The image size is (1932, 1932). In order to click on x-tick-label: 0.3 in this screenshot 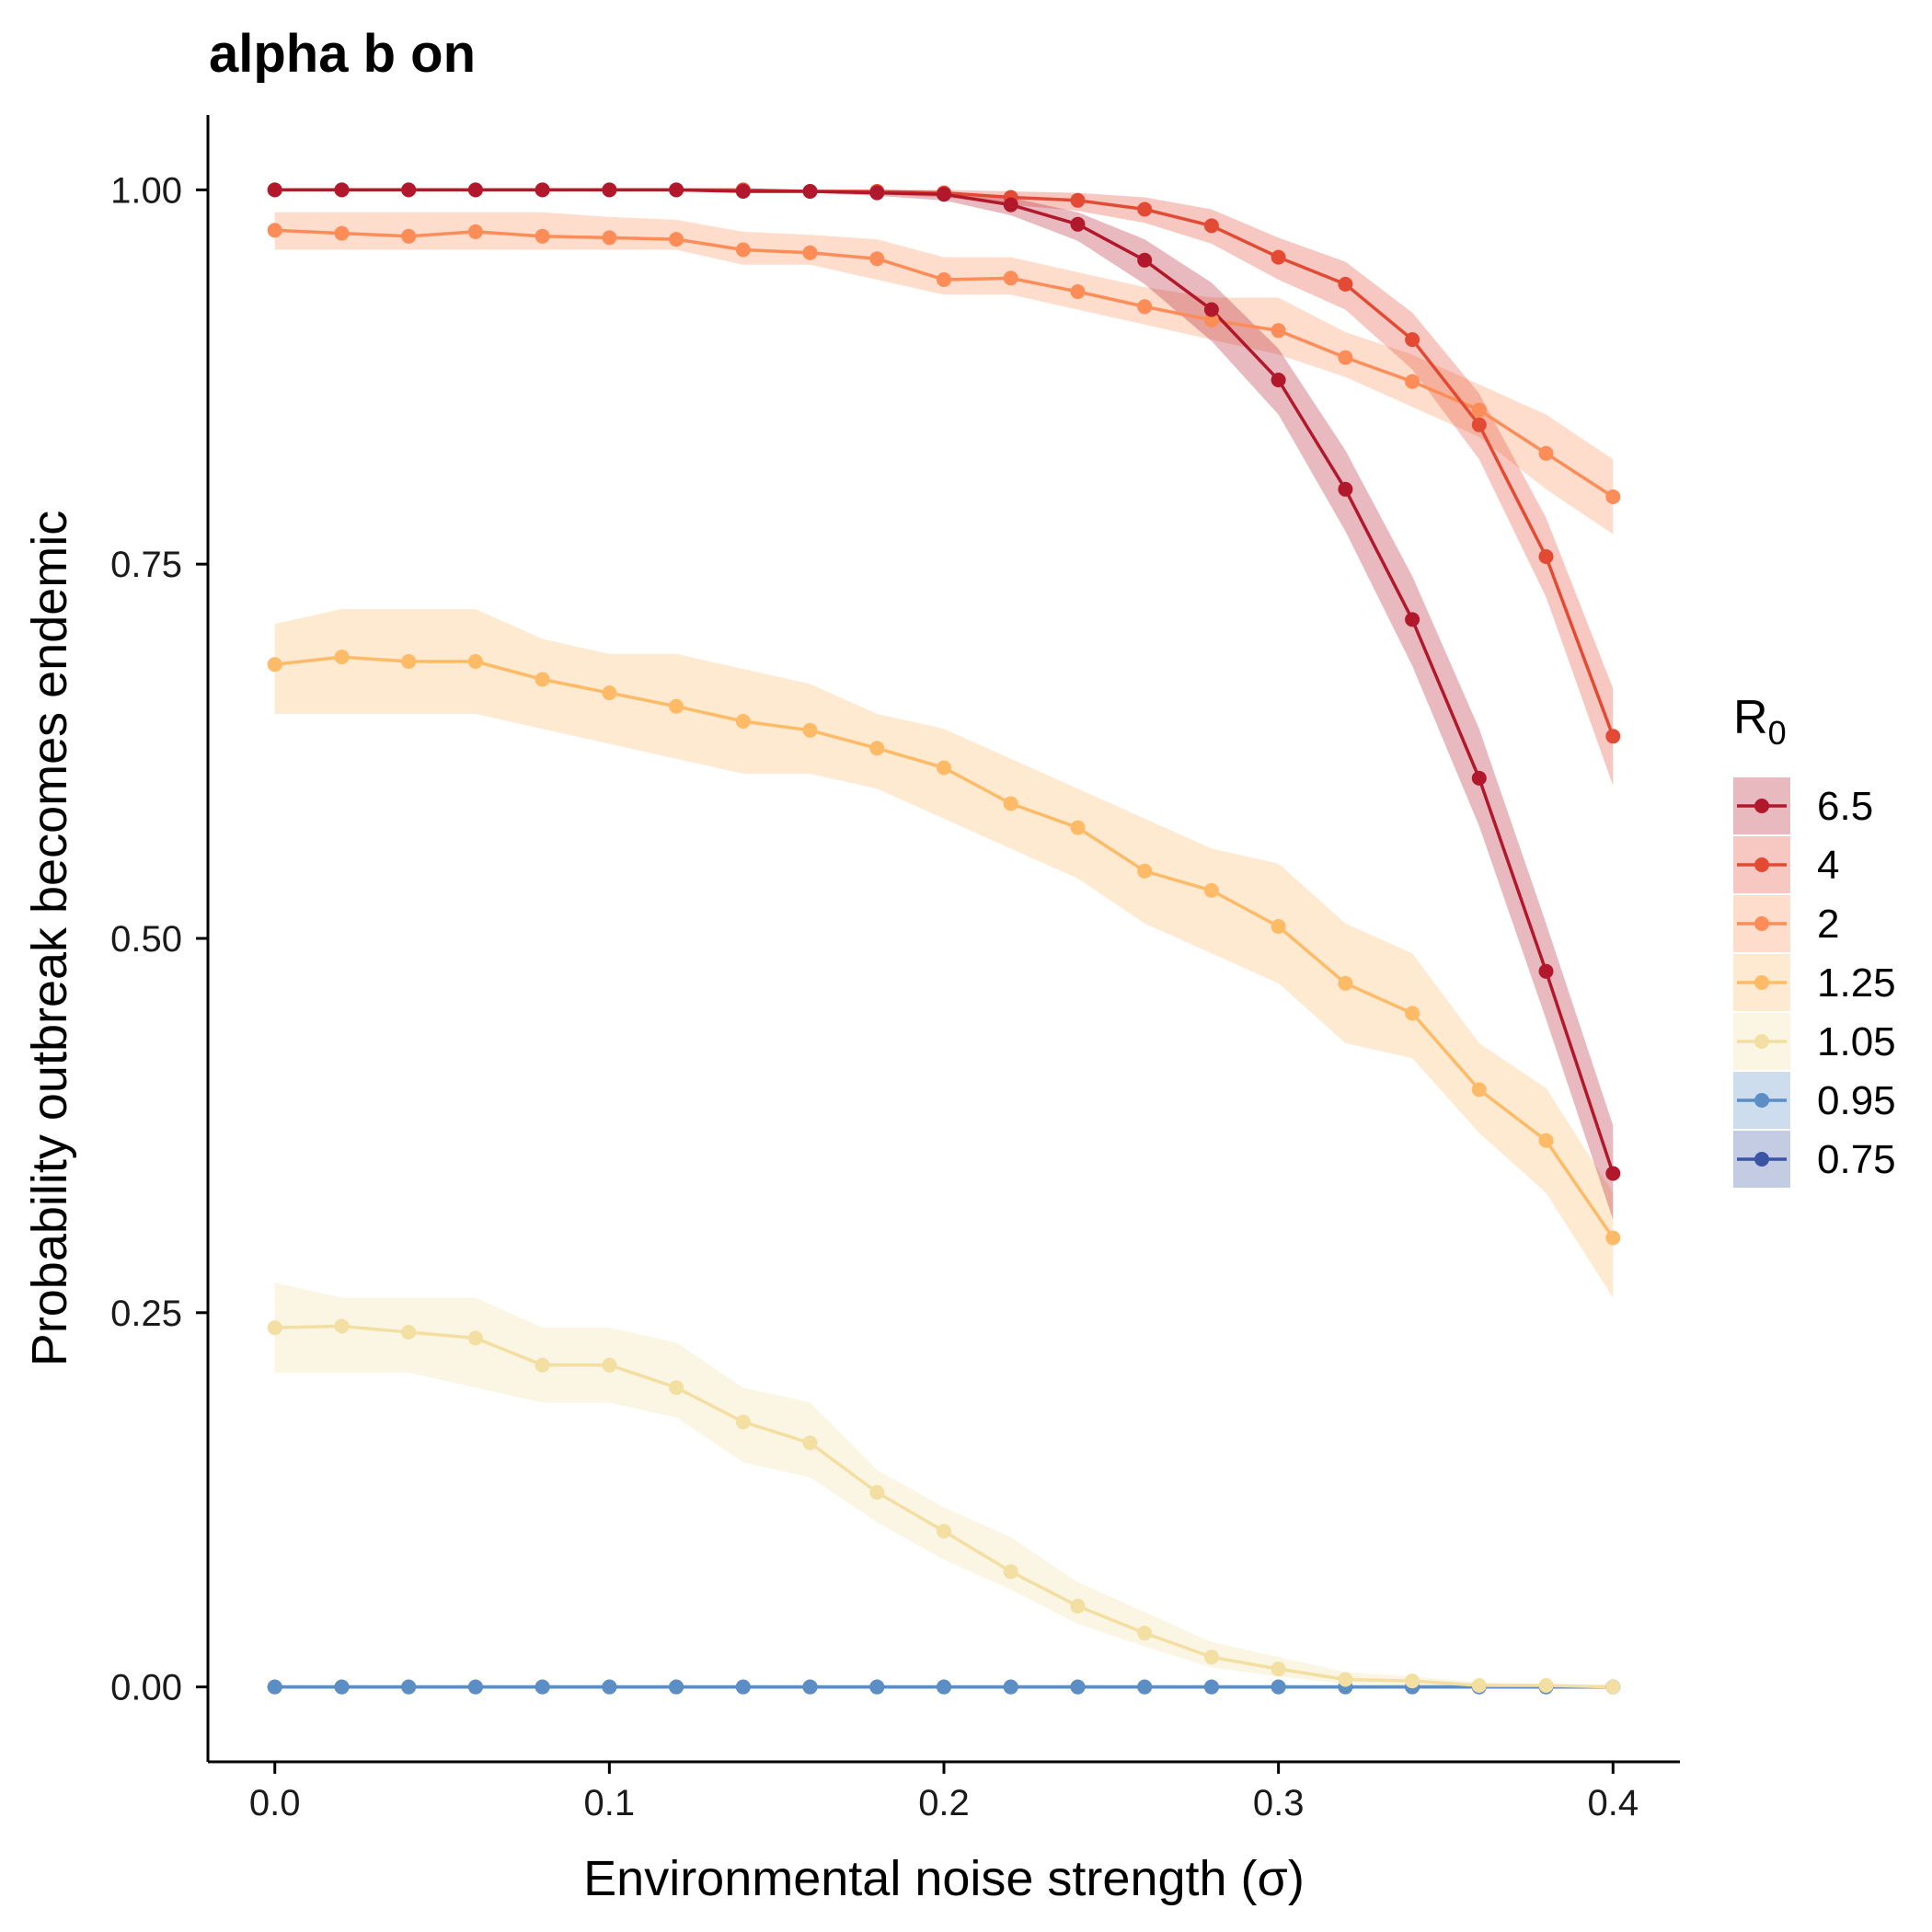, I will do `click(1279, 1803)`.